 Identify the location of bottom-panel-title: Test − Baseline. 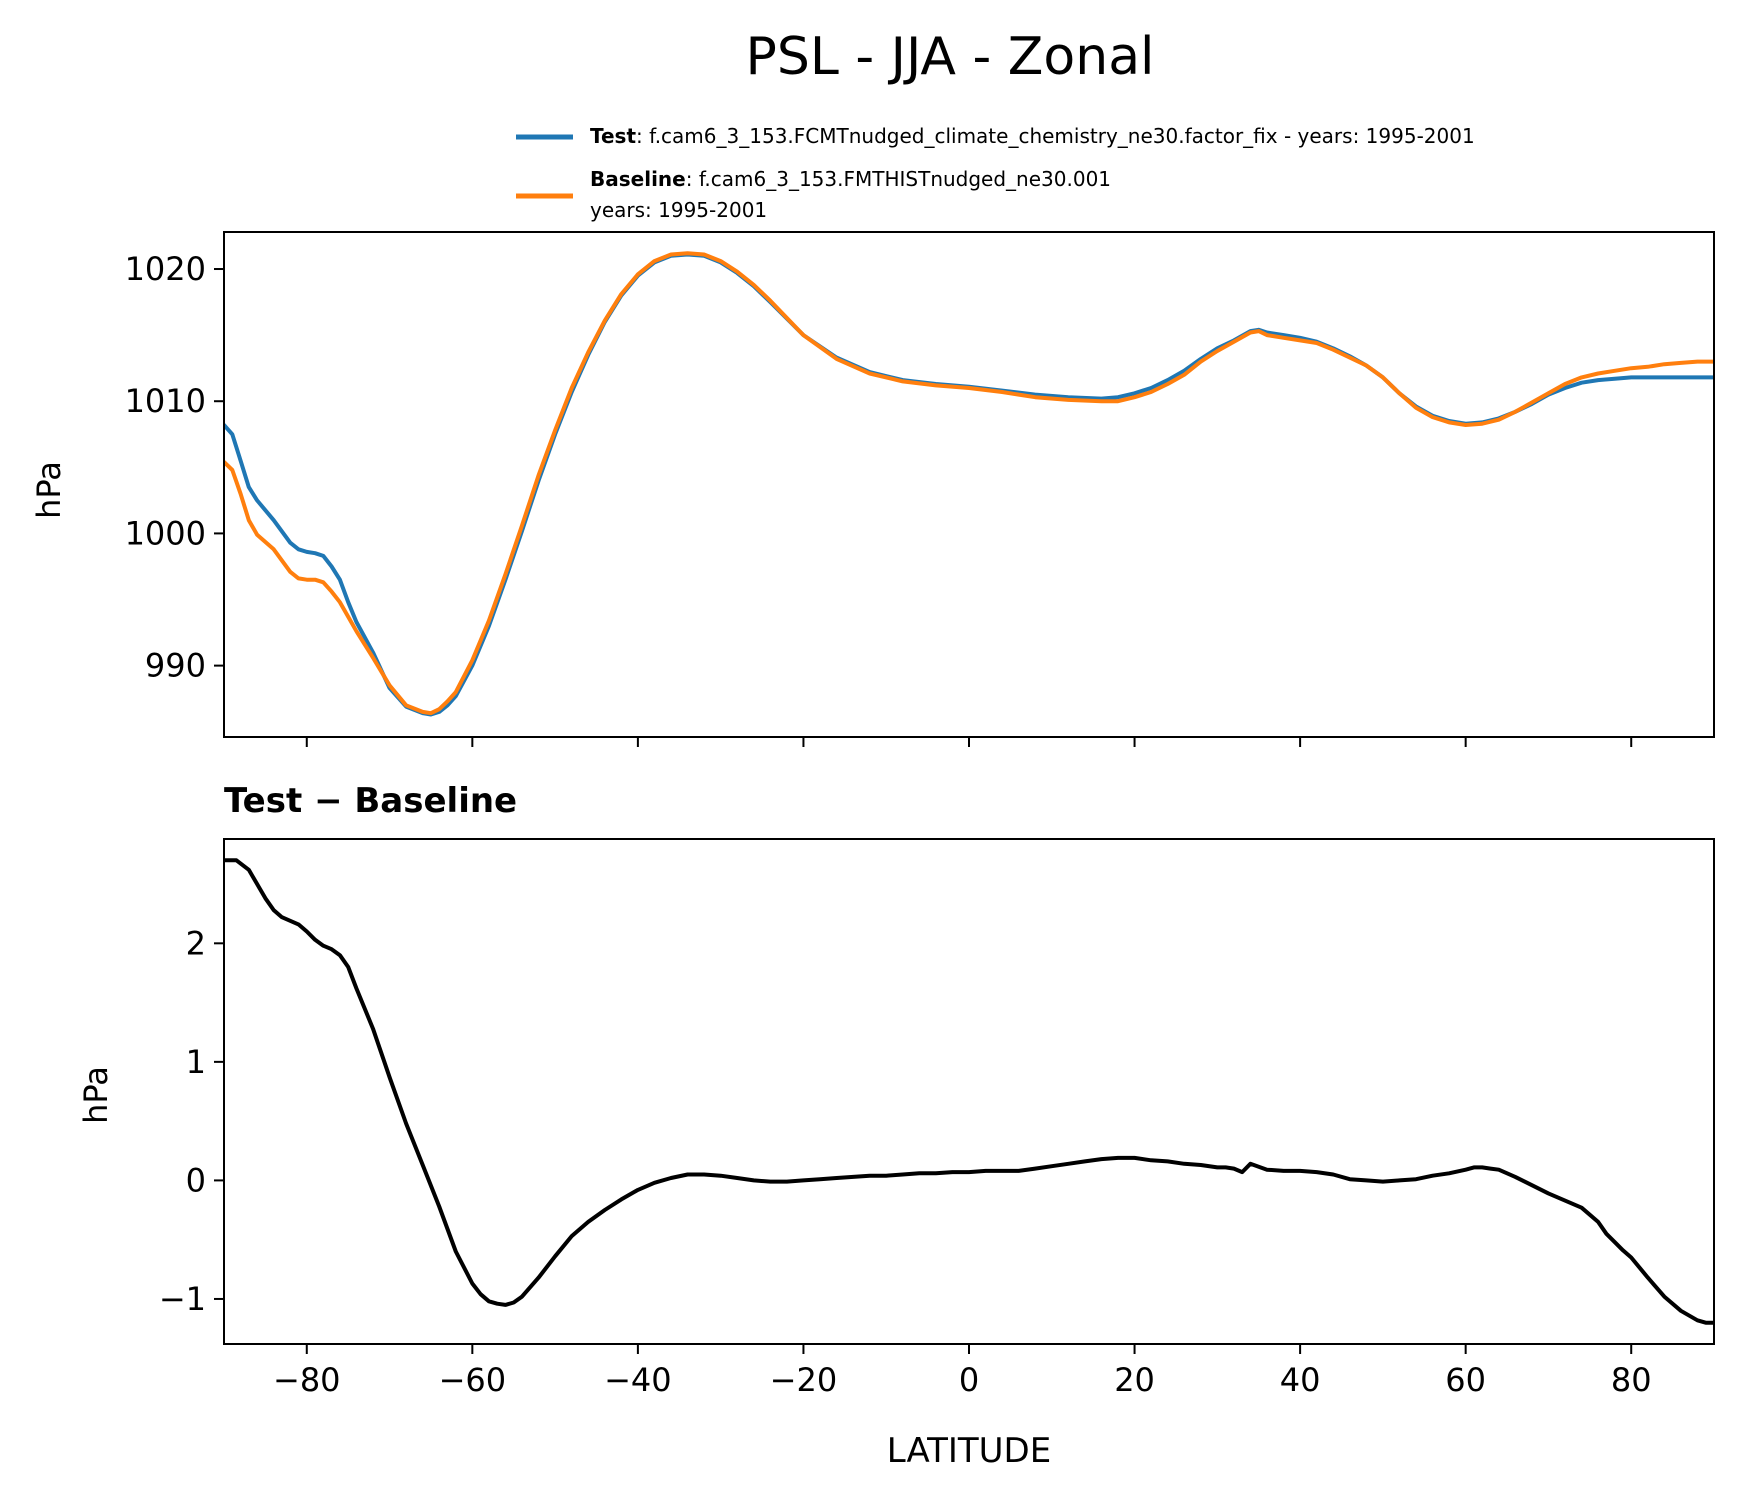
(370, 801).